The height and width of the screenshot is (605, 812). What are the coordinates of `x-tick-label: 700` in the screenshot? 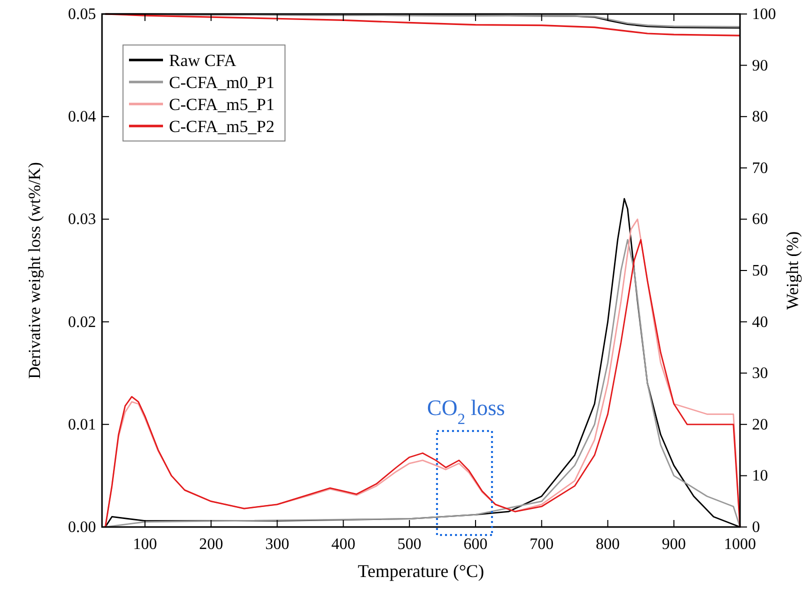 It's located at (542, 544).